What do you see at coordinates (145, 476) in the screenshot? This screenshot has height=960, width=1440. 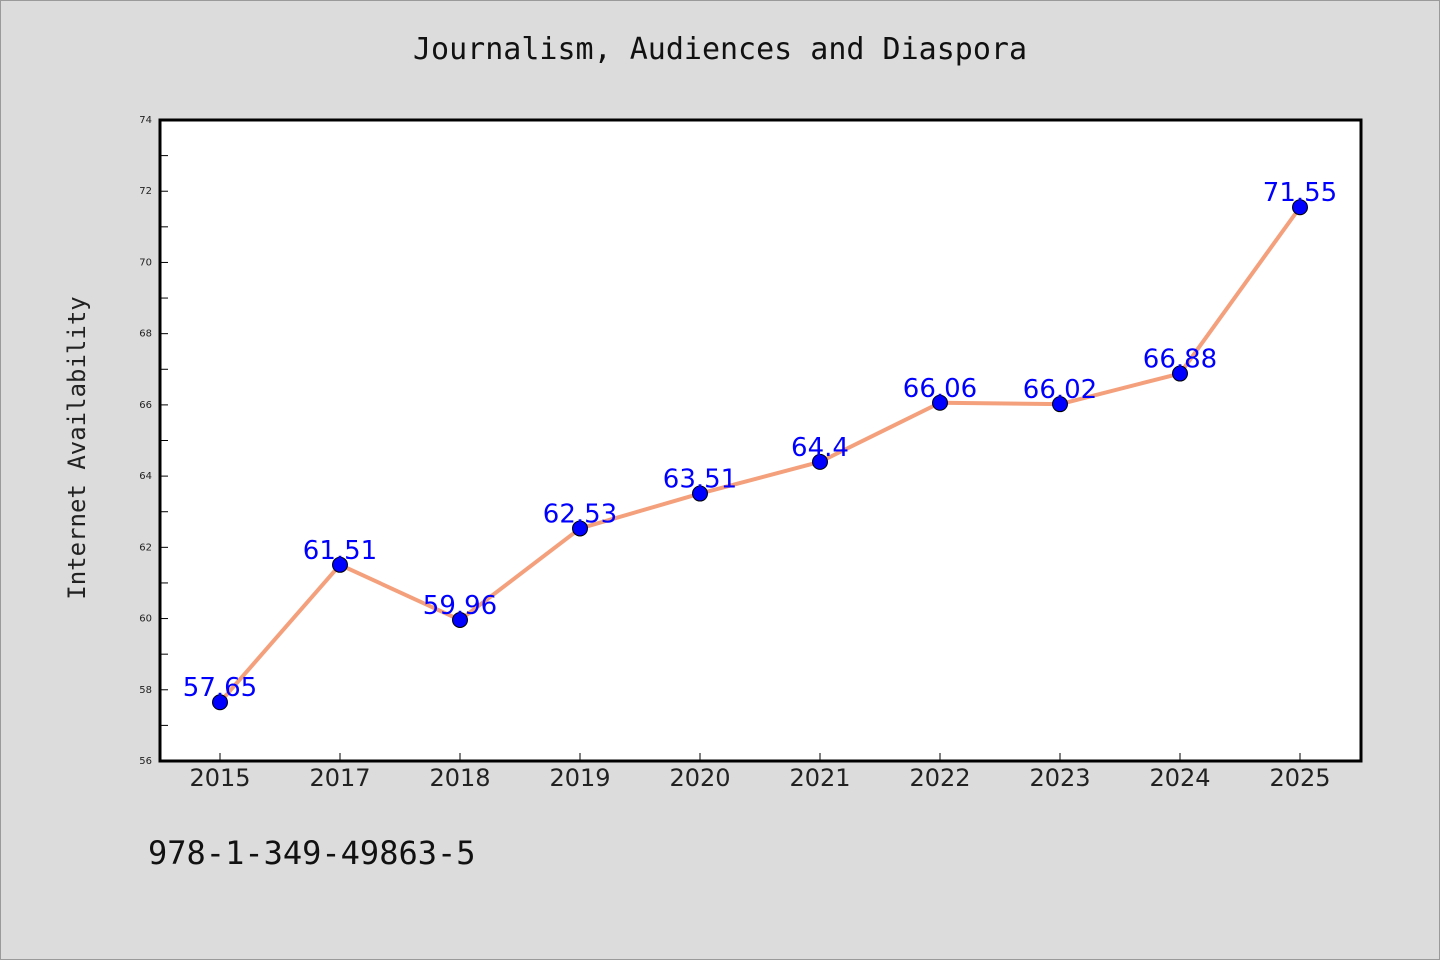 I see `y-tick-label: 64` at bounding box center [145, 476].